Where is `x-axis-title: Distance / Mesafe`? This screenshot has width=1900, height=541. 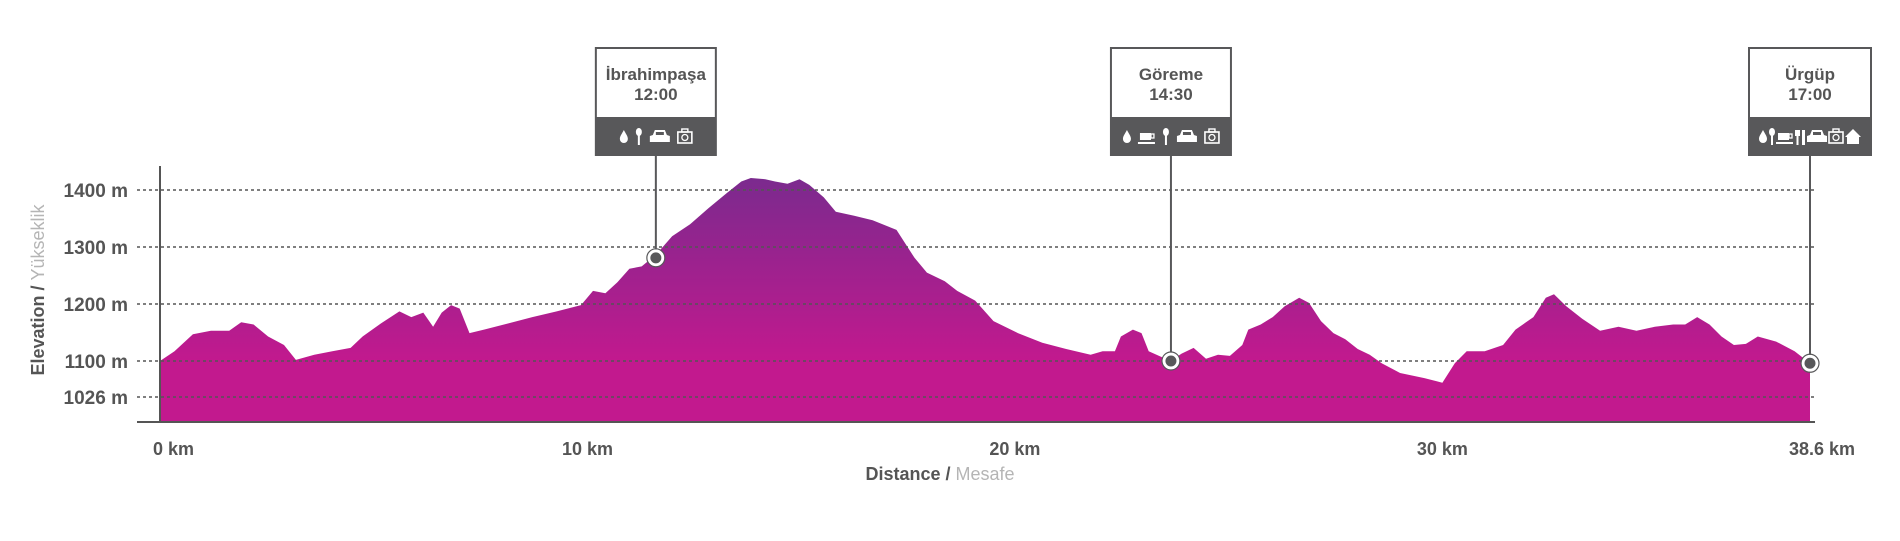
x-axis-title: Distance / Mesafe is located at coordinates (939, 474).